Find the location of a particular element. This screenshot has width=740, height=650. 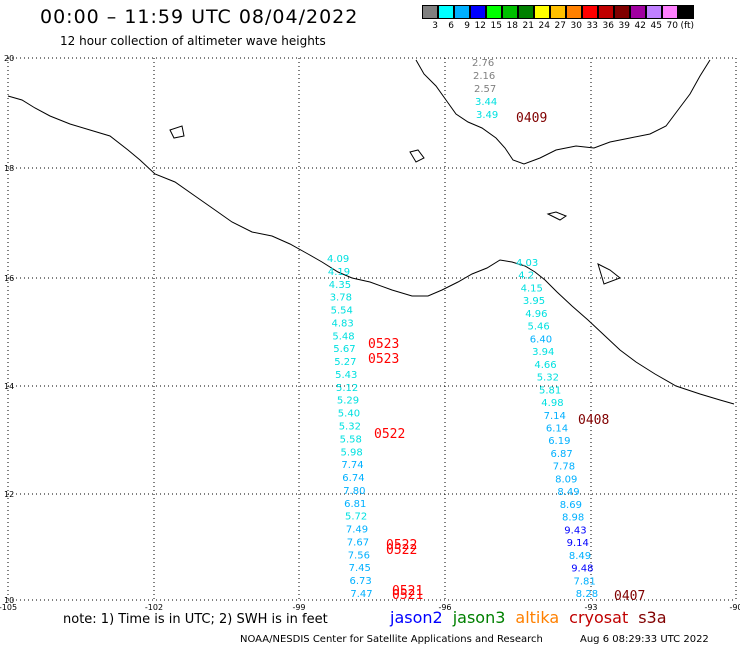

wave-height-value: 7.67 is located at coordinates (358, 542).